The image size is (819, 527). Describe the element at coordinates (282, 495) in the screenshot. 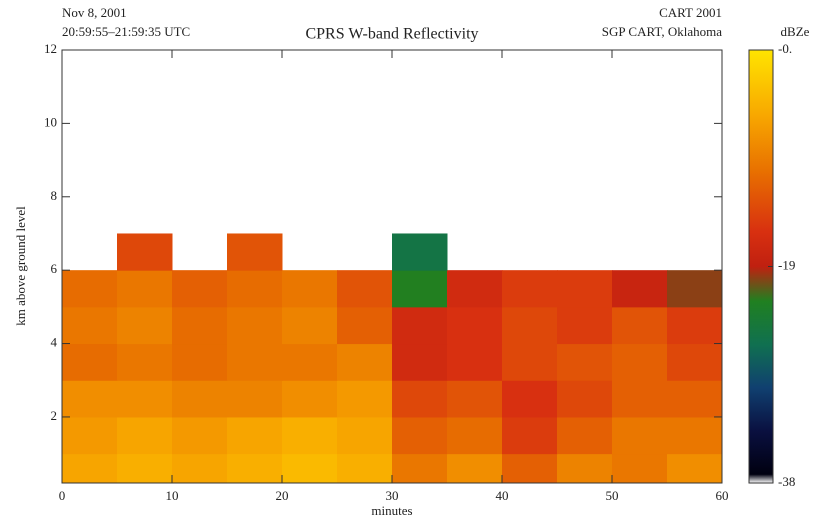

I see `x-tick-label: 20` at that location.